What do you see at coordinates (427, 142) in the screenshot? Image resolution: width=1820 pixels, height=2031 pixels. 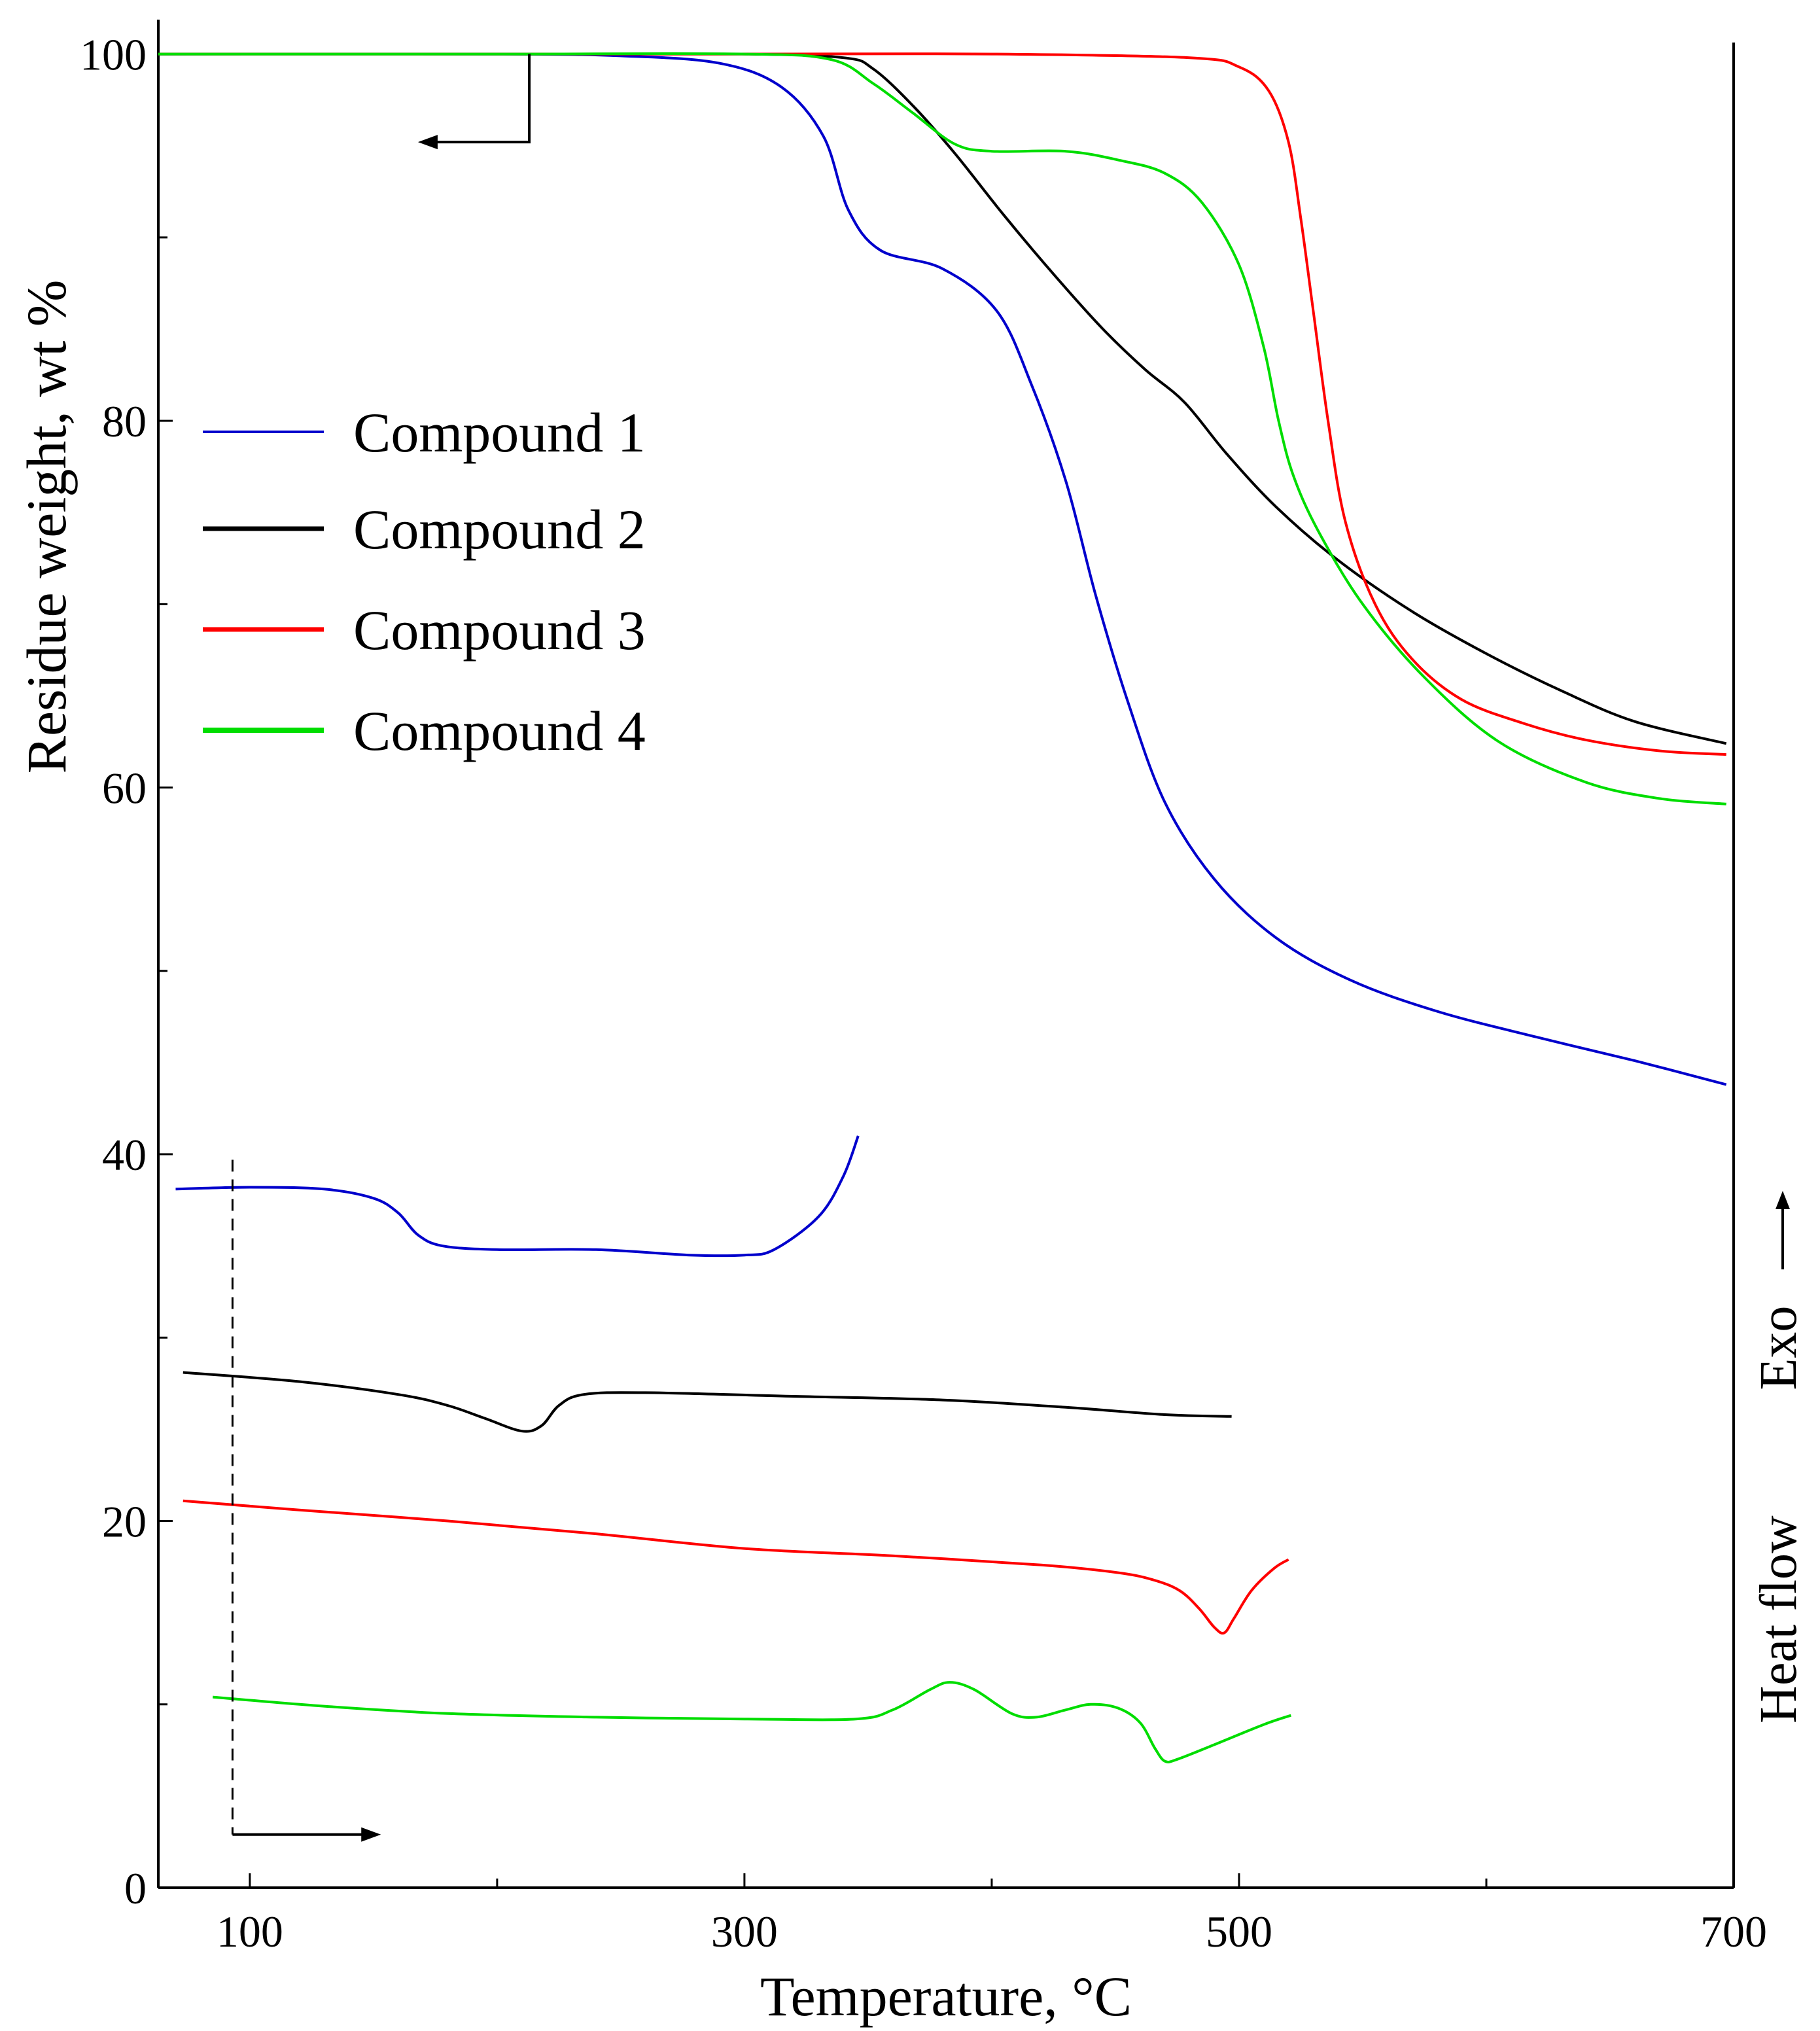 I see `tga-axis-arrow-head` at bounding box center [427, 142].